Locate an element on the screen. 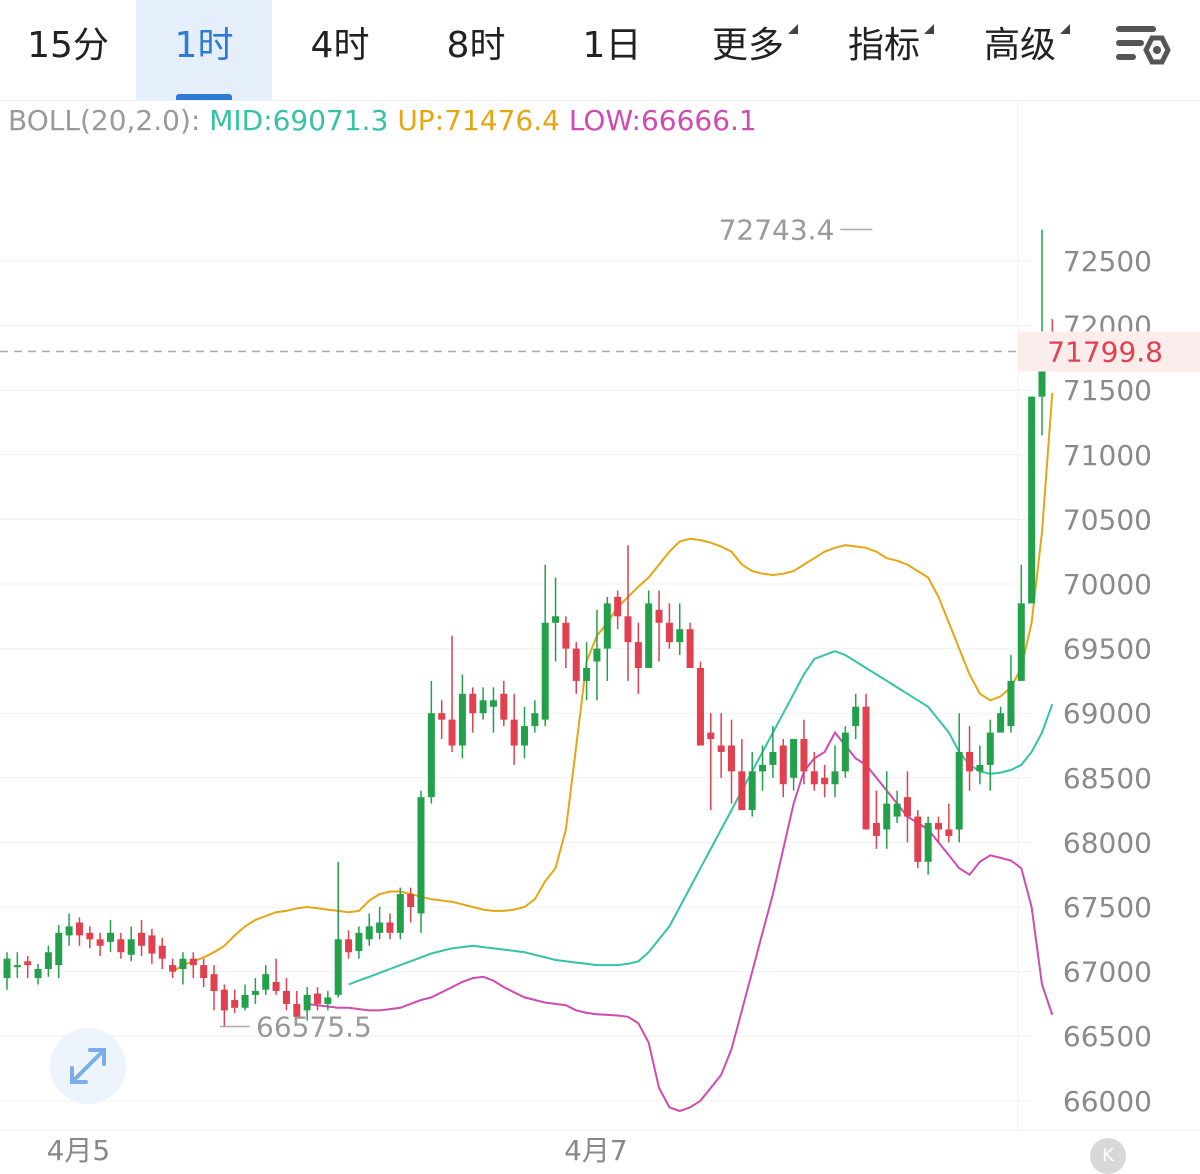 This screenshot has height=1174, width=1200. expand-arrows-icon is located at coordinates (88, 1066).